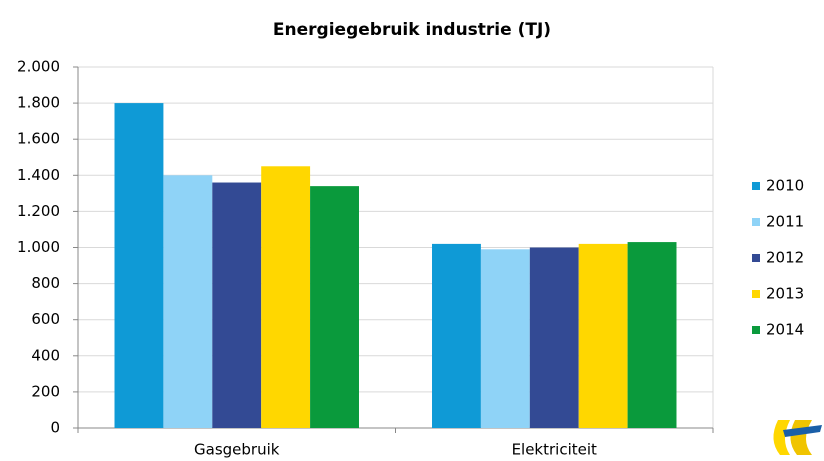 The image size is (824, 461). What do you see at coordinates (38, 175) in the screenshot?
I see `y-tick-label: 1.400` at bounding box center [38, 175].